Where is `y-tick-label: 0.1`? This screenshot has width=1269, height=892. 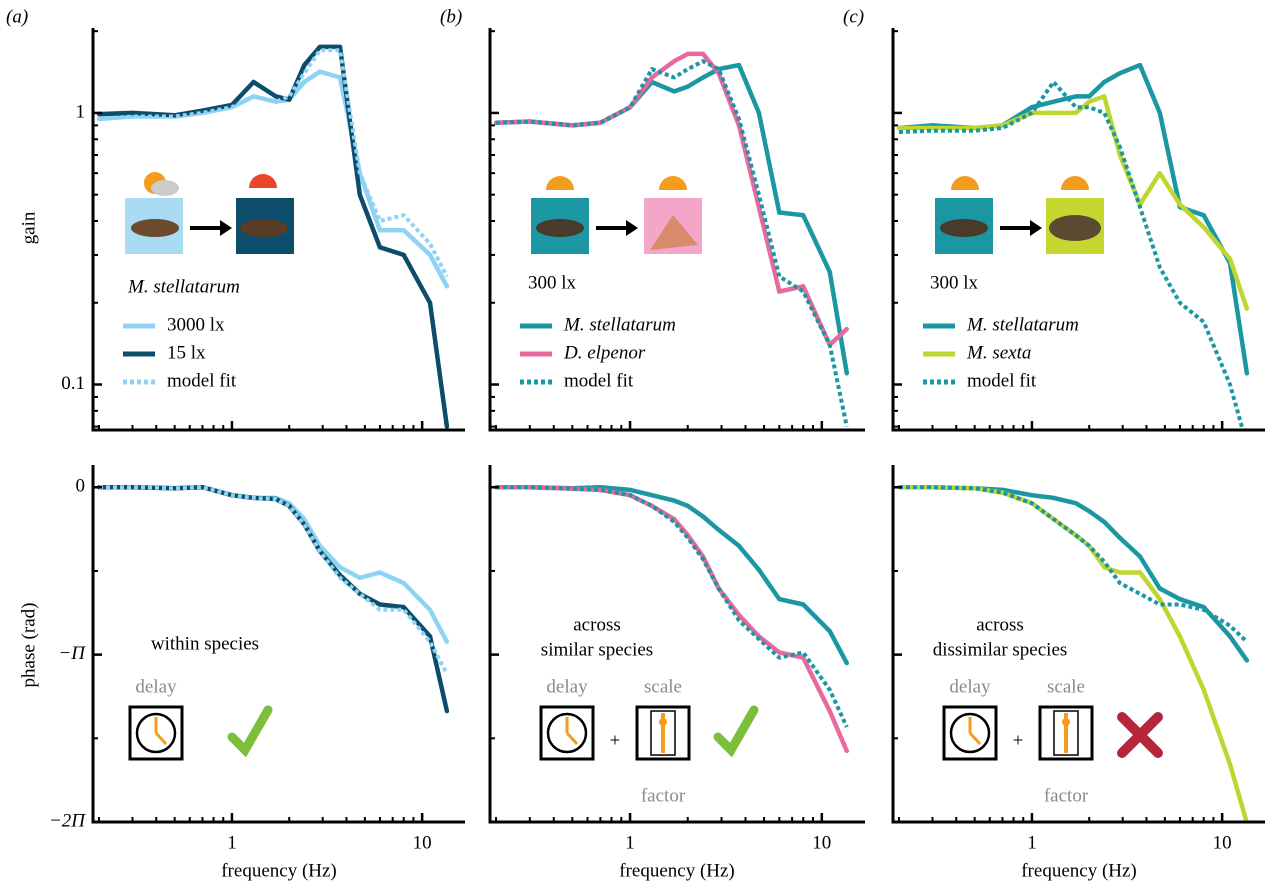
y-tick-label: 0.1 is located at coordinates (73, 383).